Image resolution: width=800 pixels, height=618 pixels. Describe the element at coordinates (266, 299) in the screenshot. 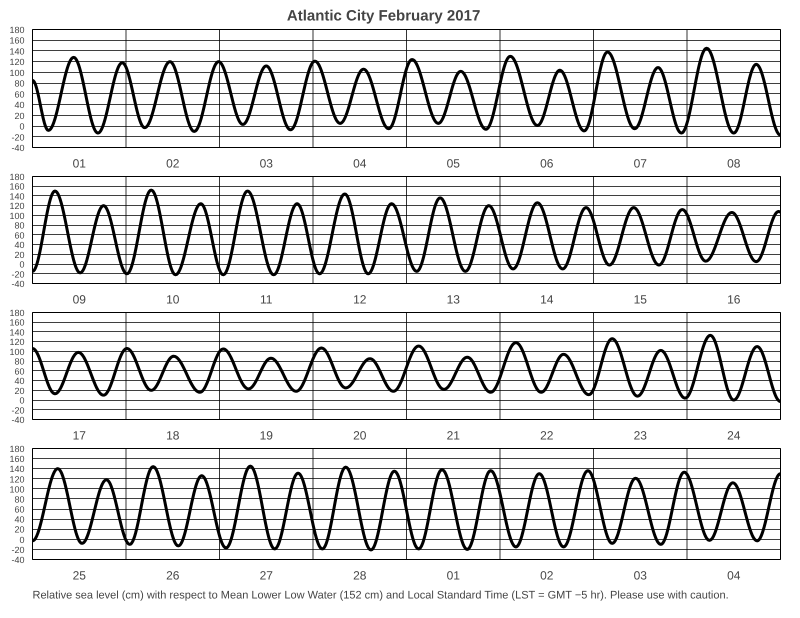

I see `x-tick-label: 11` at that location.